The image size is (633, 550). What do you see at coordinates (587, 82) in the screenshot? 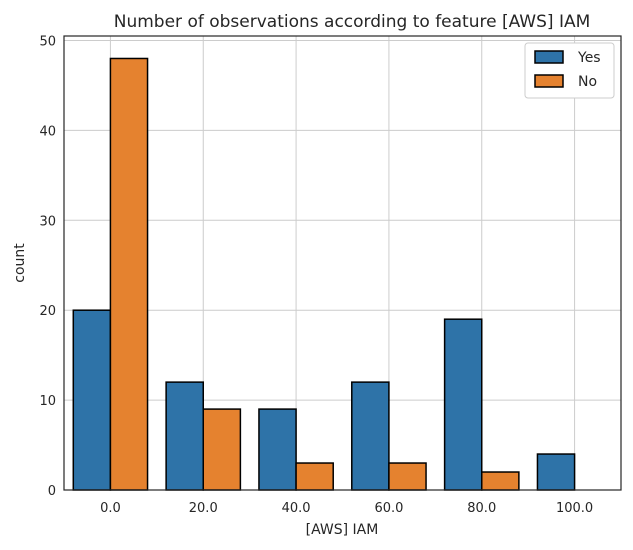
I see `legend-label-no: No` at bounding box center [587, 82].